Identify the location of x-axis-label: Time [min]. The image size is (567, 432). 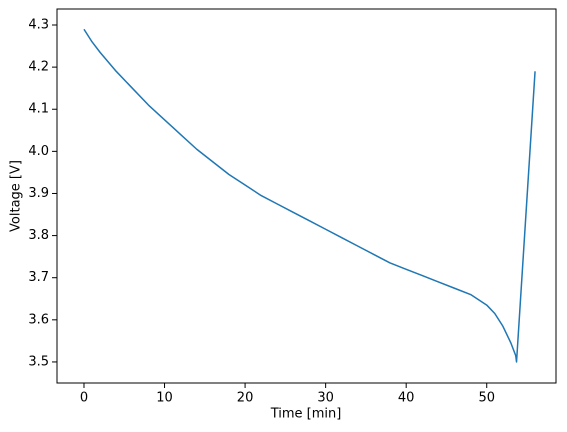
(306, 414).